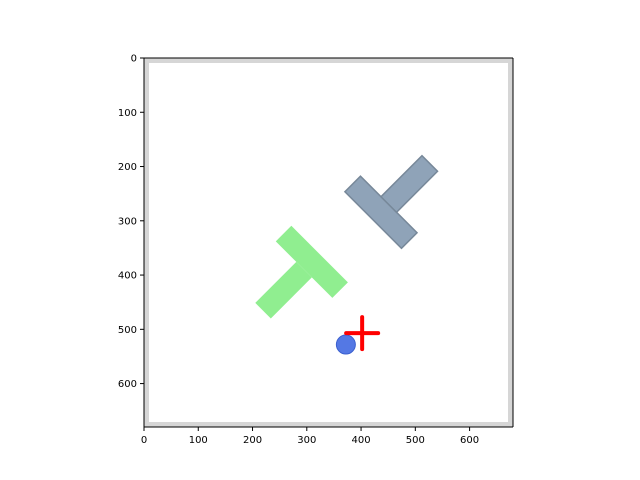  I want to click on y-tick-label: 100, so click(127, 113).